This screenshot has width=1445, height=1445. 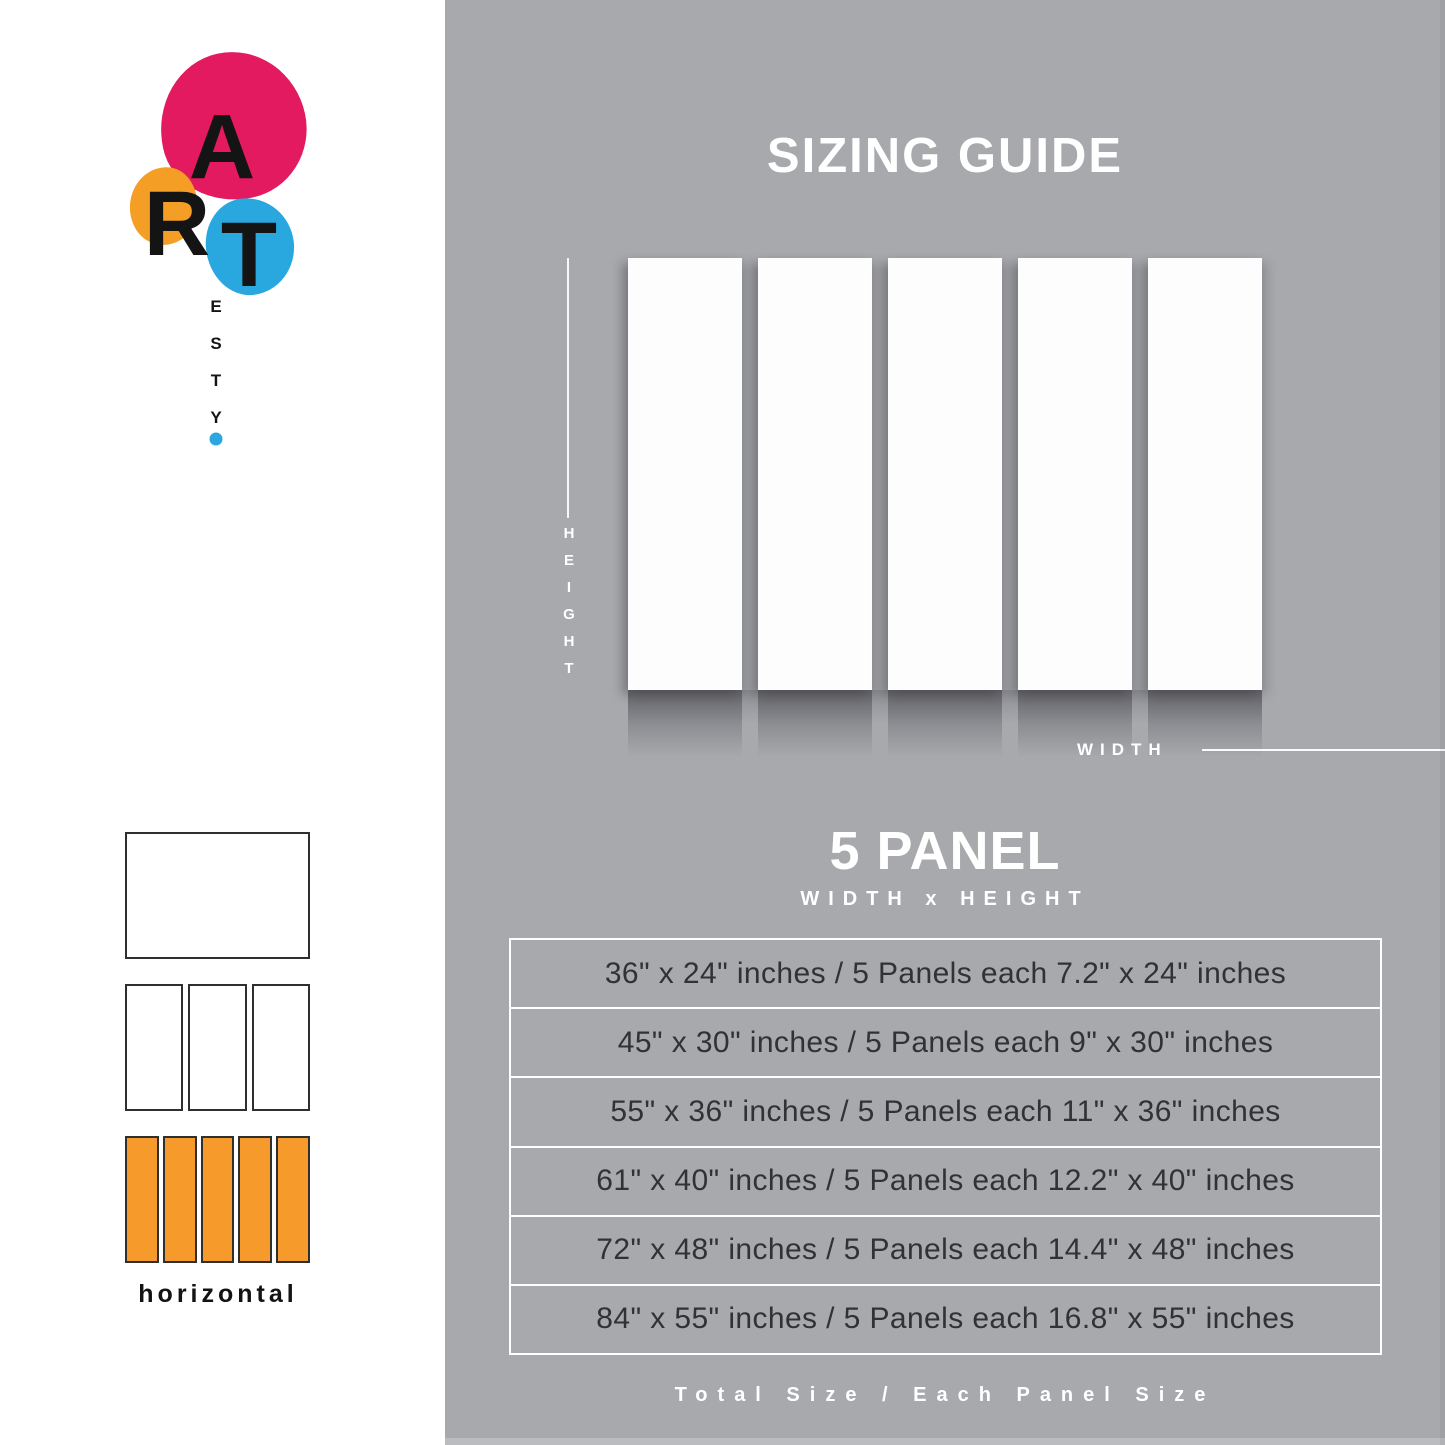 I want to click on logo-letter-r: R, so click(x=177, y=224).